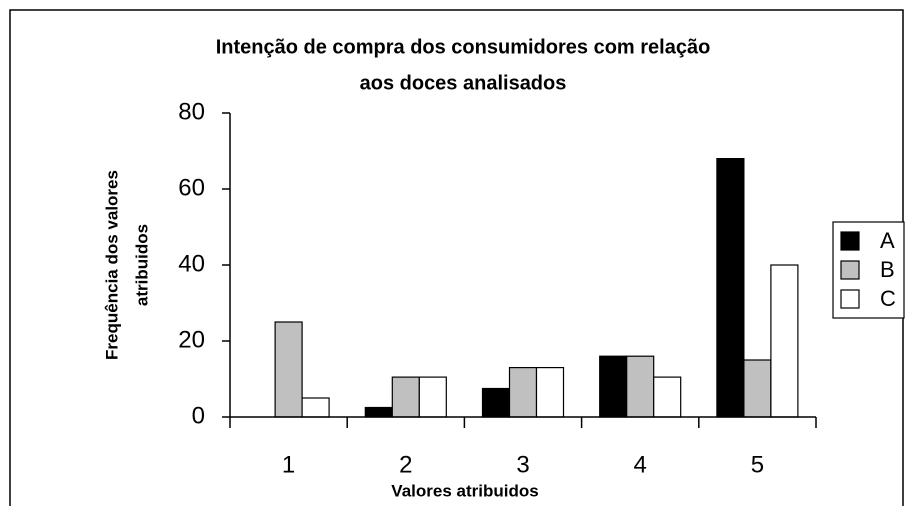 The height and width of the screenshot is (506, 907). I want to click on y-tick-label: 0, so click(198, 415).